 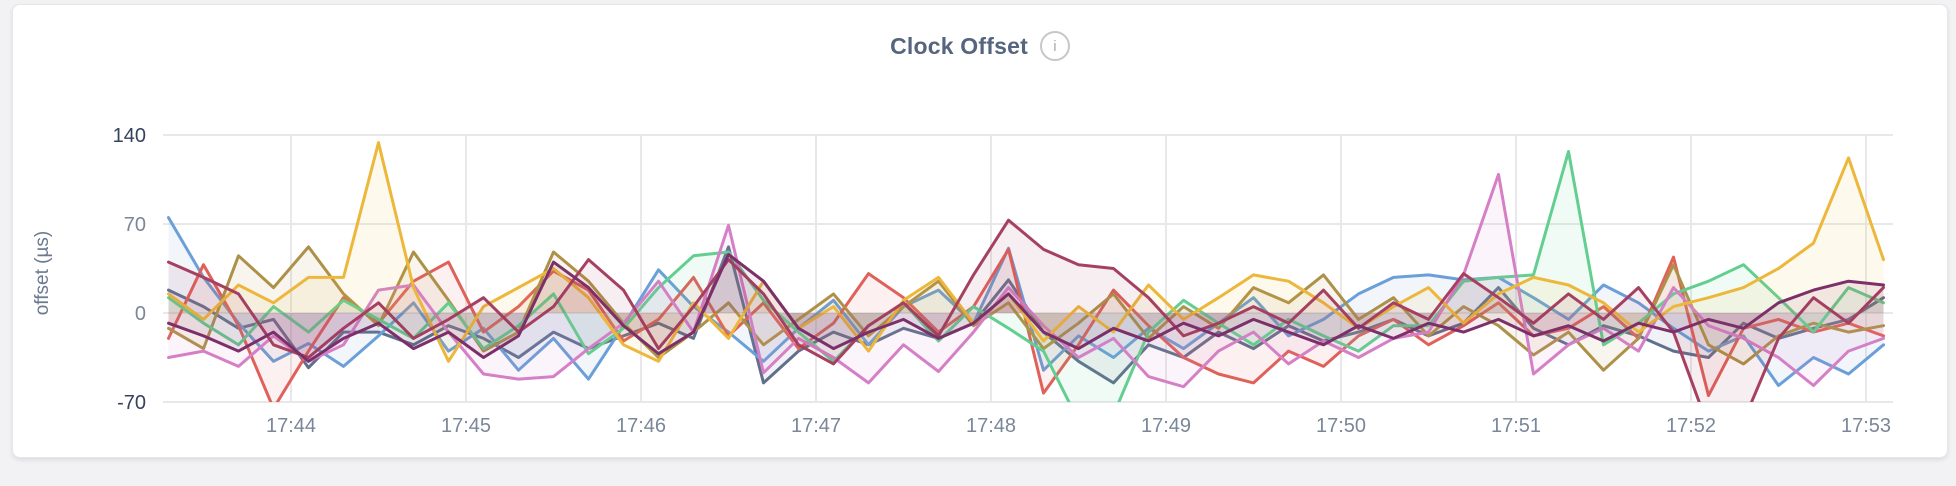 What do you see at coordinates (131, 403) in the screenshot?
I see `y-tick-label: -70` at bounding box center [131, 403].